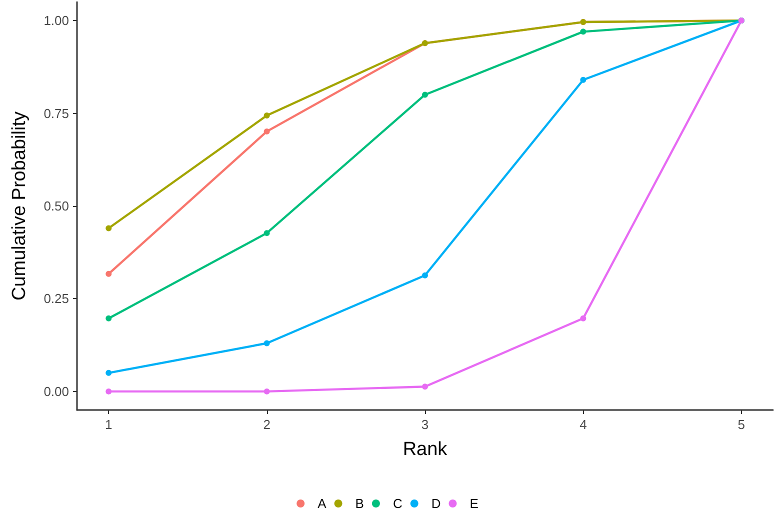  Describe the element at coordinates (56, 206) in the screenshot. I see `y-tick-label: 0.50` at that location.